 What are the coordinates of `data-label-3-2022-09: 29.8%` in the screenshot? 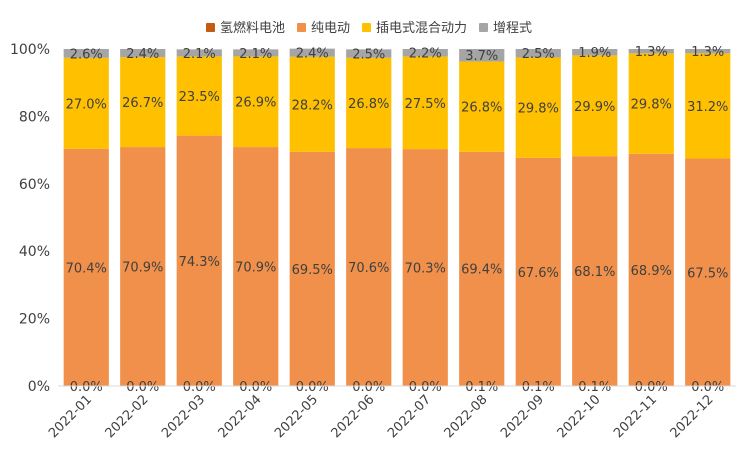 It's located at (538, 109).